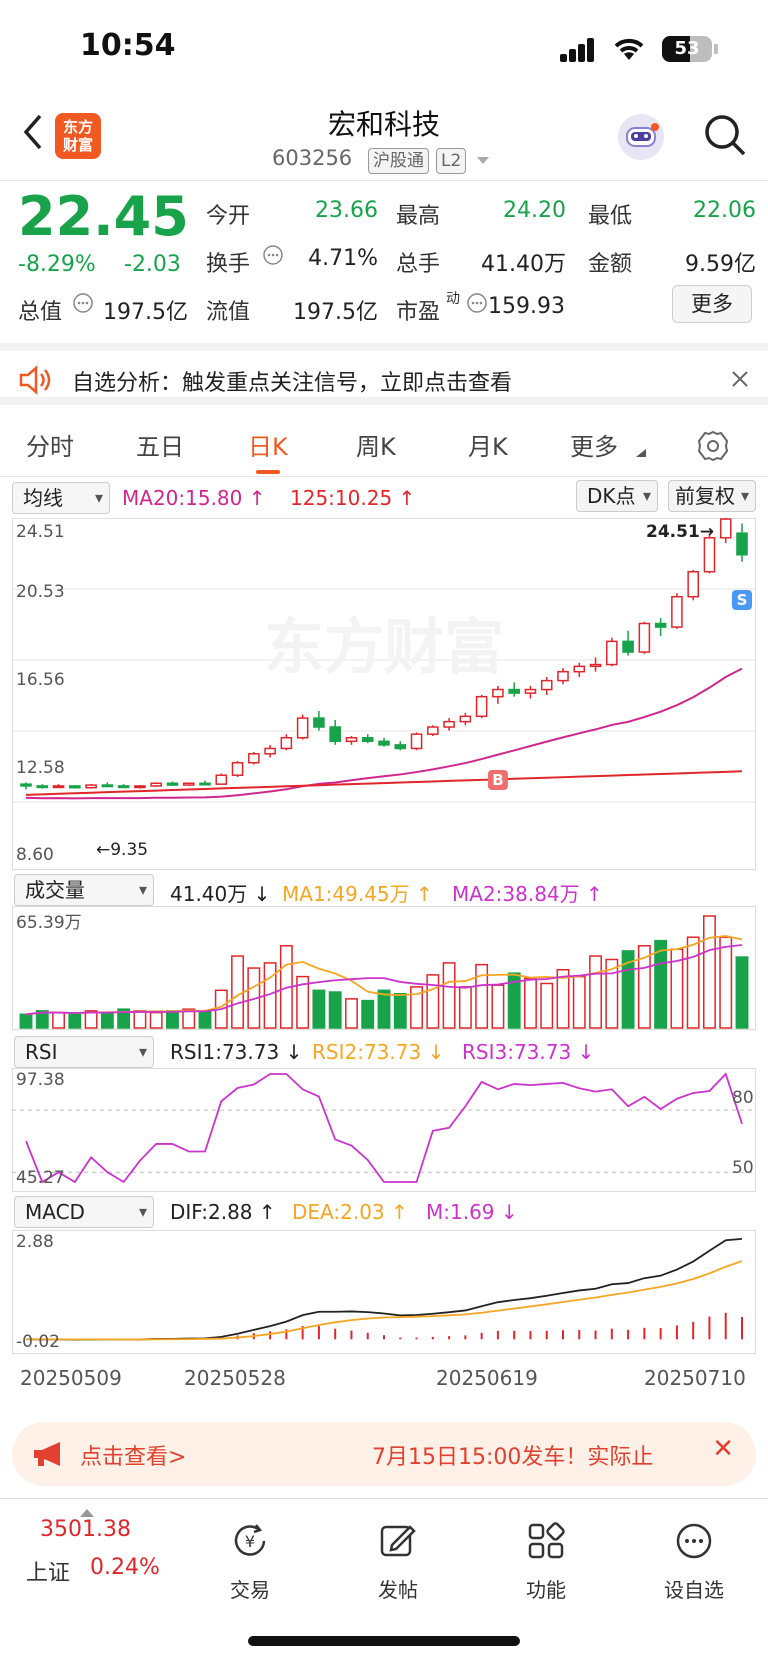 The height and width of the screenshot is (1663, 768). Describe the element at coordinates (236, 1052) in the screenshot. I see `rsi1-label: RSI1:73.73 ↓` at that location.